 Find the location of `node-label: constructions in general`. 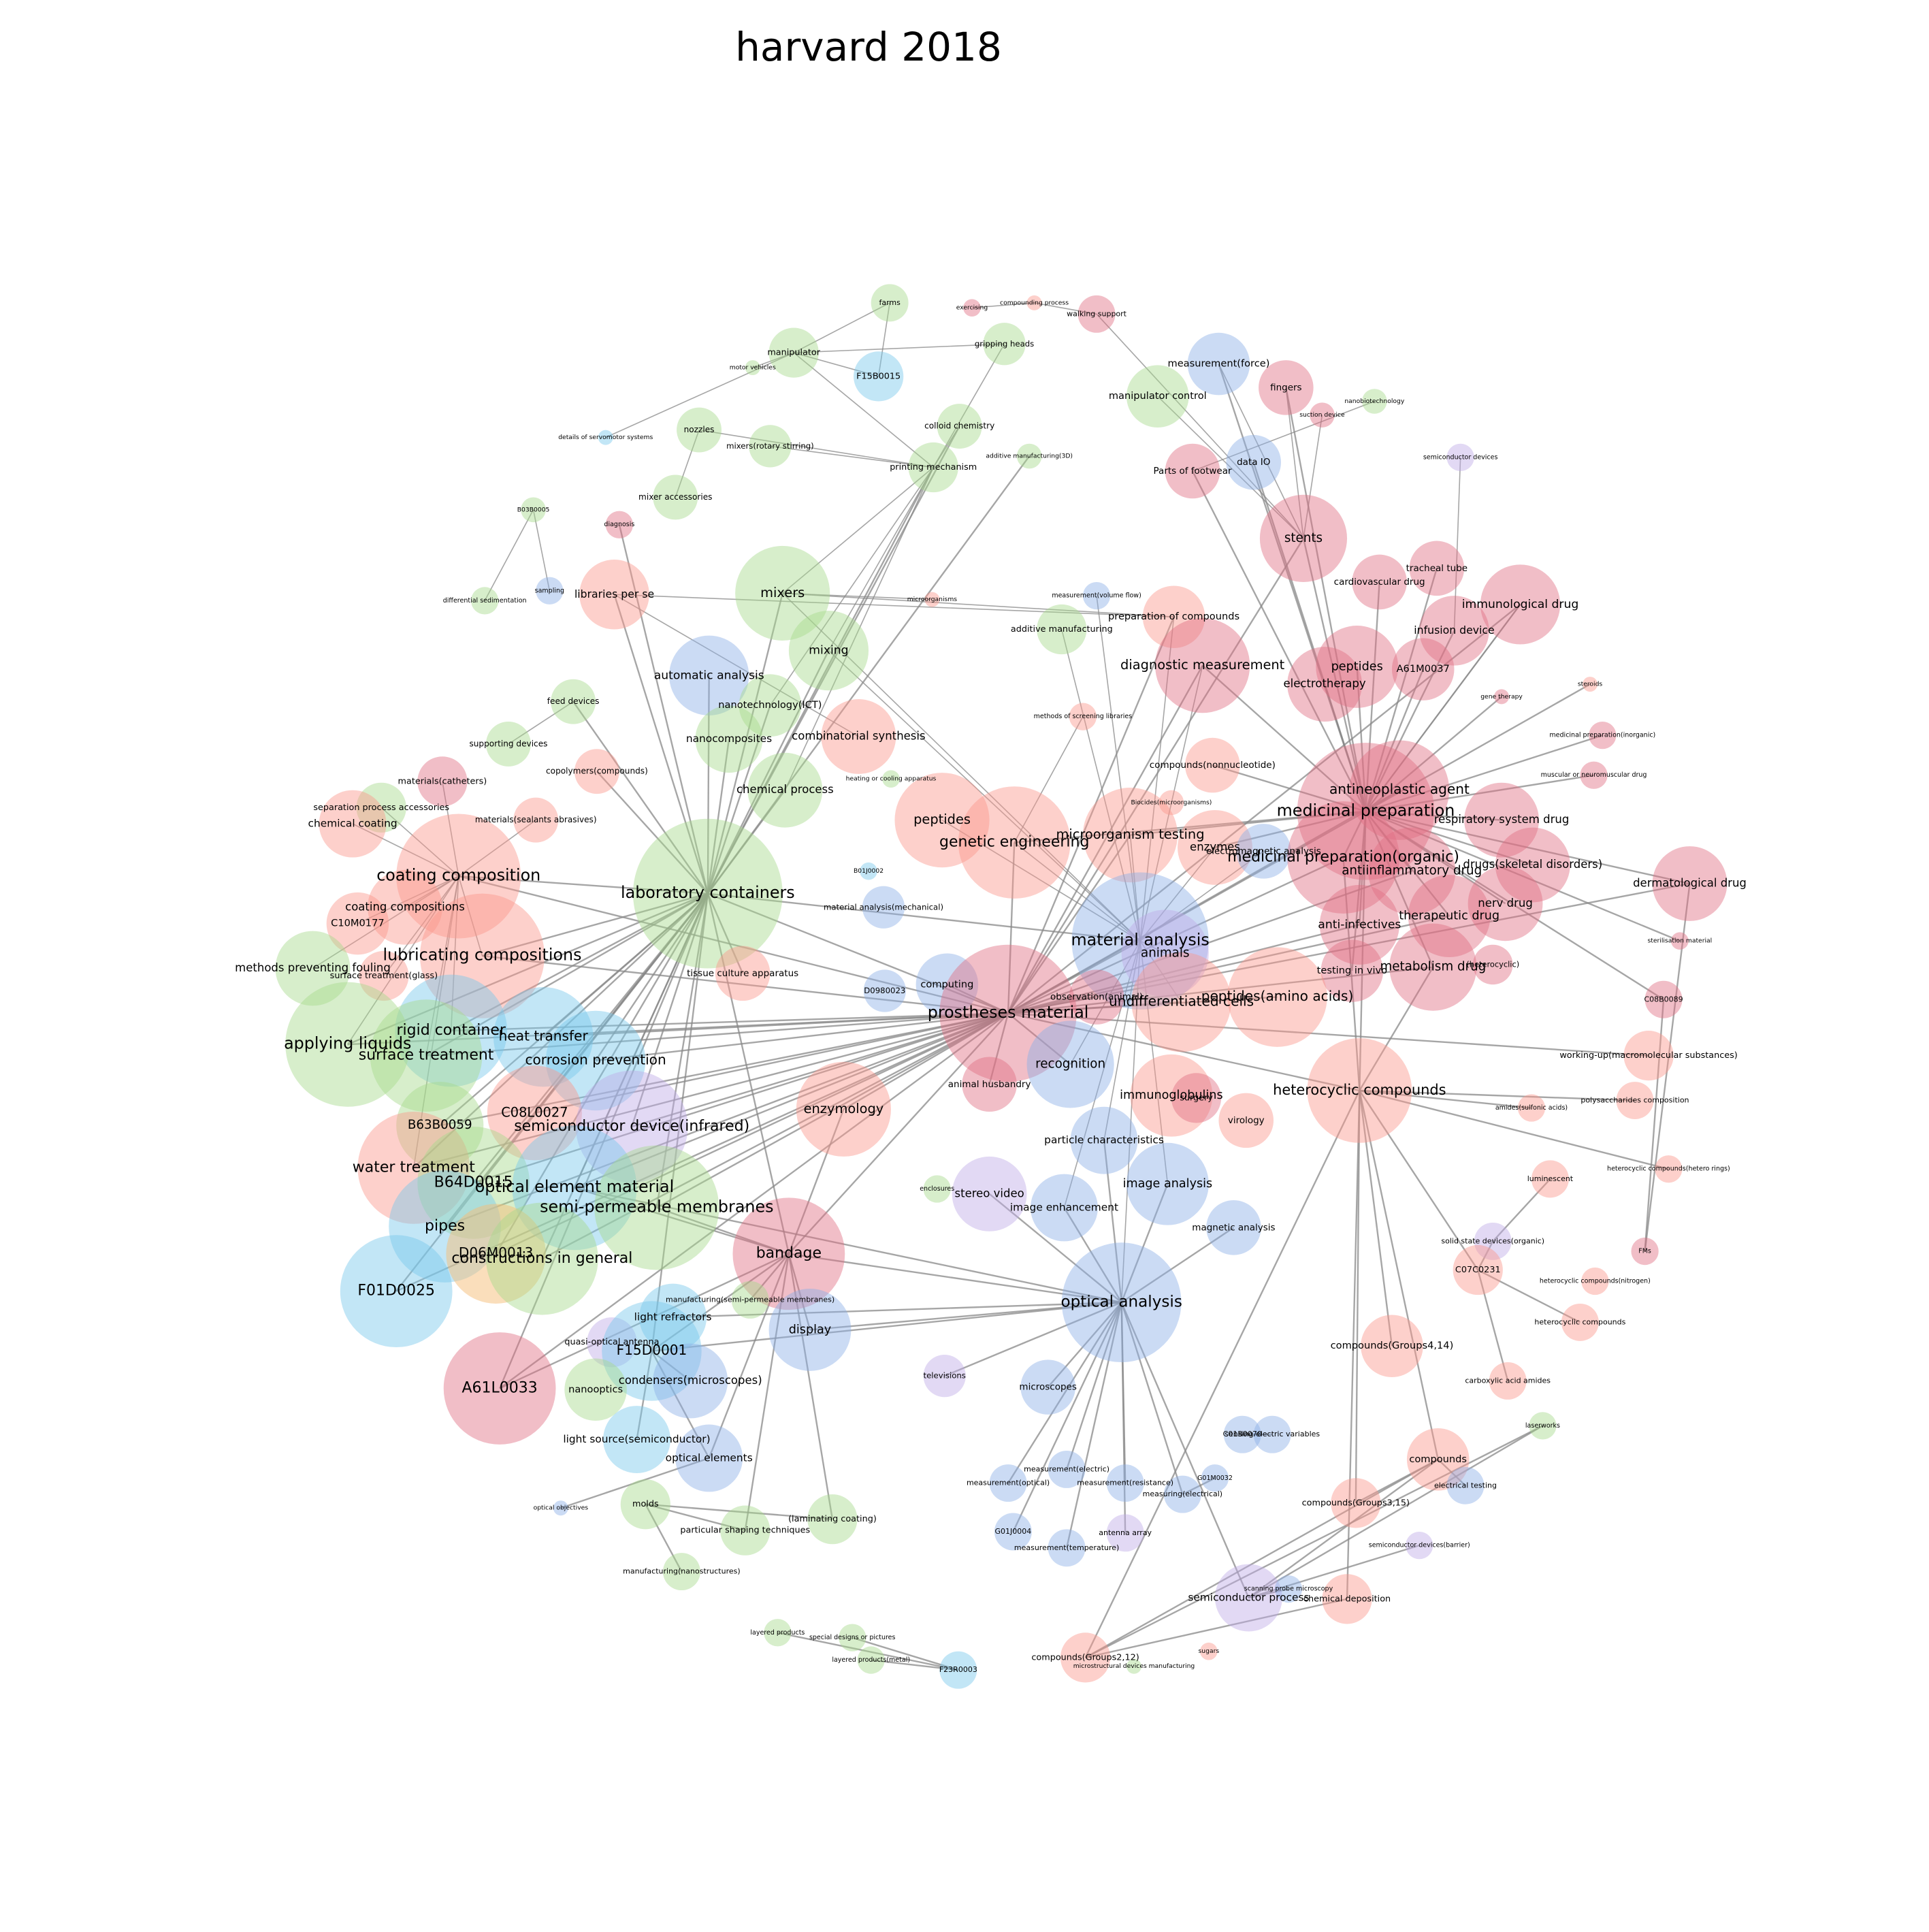

node-label: constructions in general is located at coordinates (541, 1258).